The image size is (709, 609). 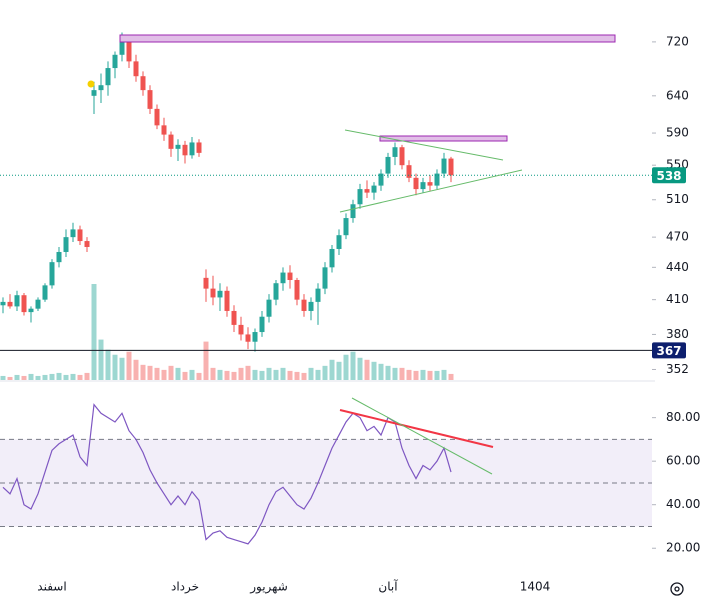 I want to click on last-price-box, so click(x=669, y=175).